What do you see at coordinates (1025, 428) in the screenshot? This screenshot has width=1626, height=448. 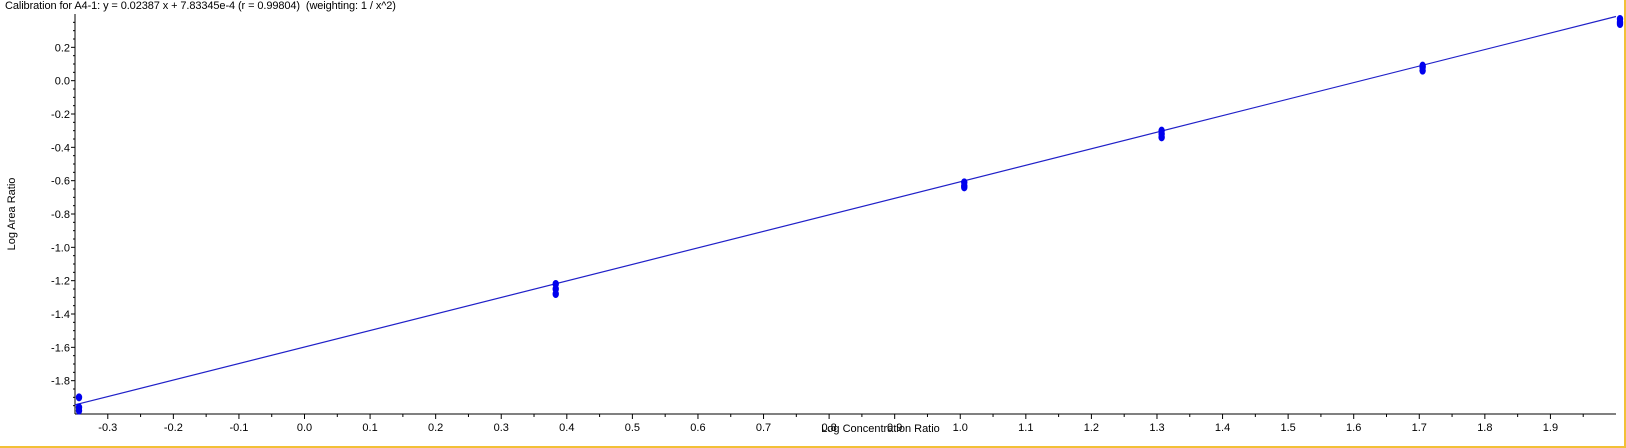 I see `x-tick-label: 1.1` at bounding box center [1025, 428].